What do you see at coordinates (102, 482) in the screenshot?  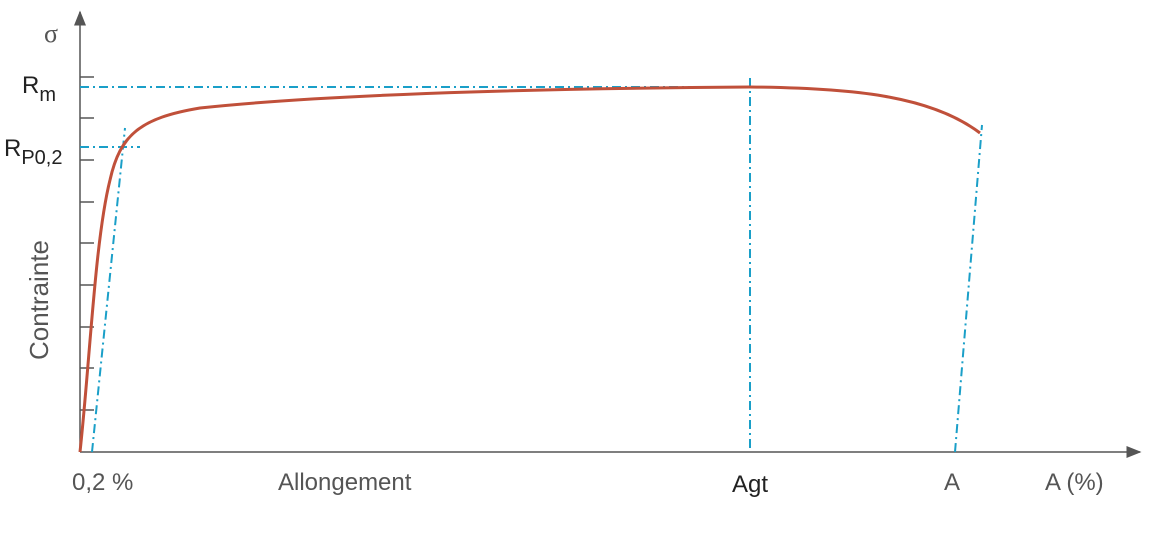 I see `offset-label: 0,2 %` at bounding box center [102, 482].